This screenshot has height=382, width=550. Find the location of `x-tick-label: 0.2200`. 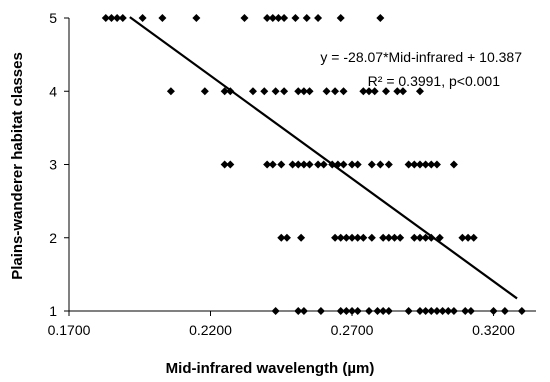

x-tick-label: 0.2200 is located at coordinates (210, 330).